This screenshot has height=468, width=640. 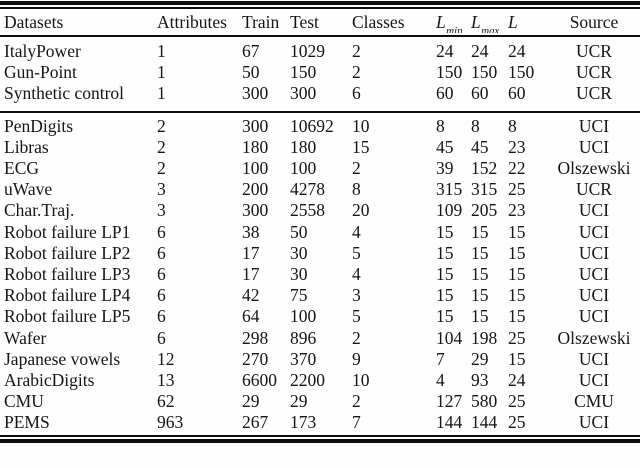 What do you see at coordinates (170, 422) in the screenshot?
I see `cell-attributes: 963` at bounding box center [170, 422].